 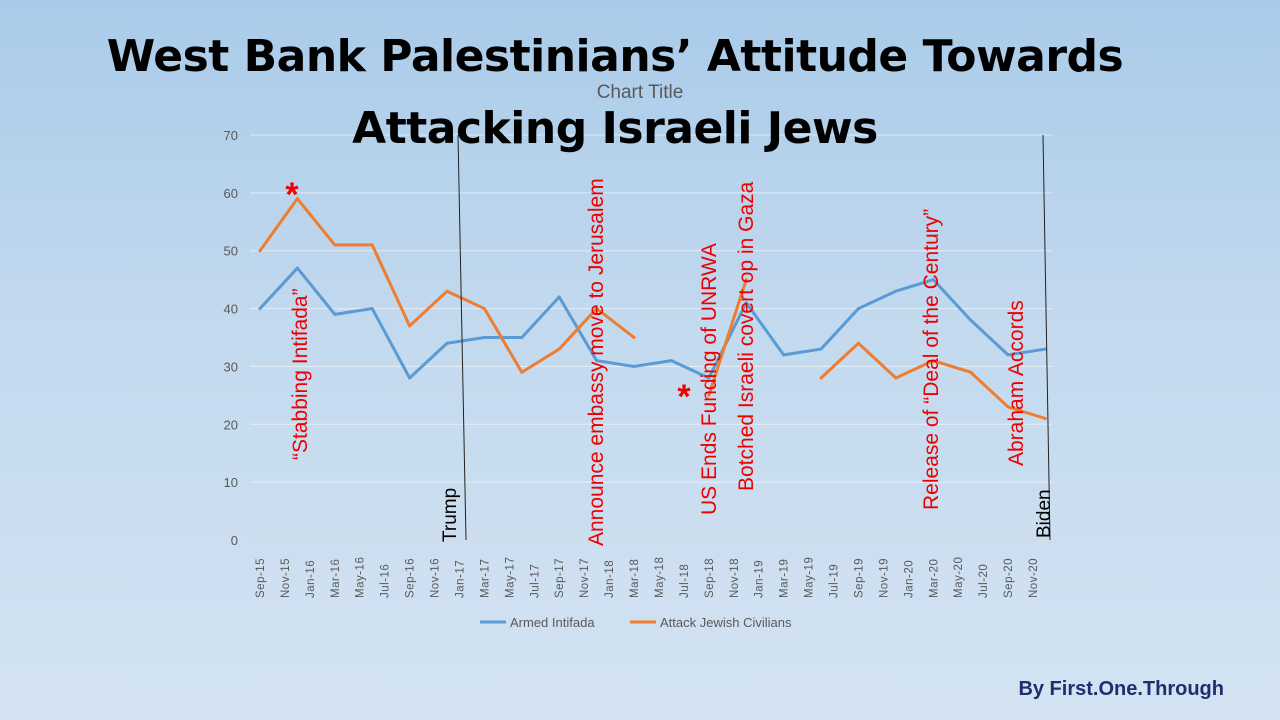 What do you see at coordinates (286, 578) in the screenshot?
I see `x-tick-label: Nov-15` at bounding box center [286, 578].